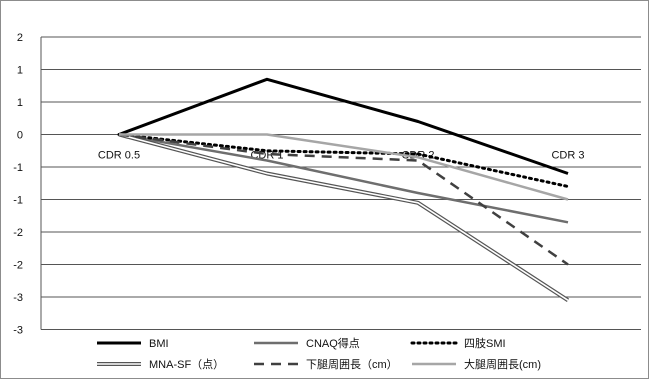 The height and width of the screenshot is (379, 649). Describe the element at coordinates (333, 343) in the screenshot. I see `legend-label: CNAQ得点` at that location.